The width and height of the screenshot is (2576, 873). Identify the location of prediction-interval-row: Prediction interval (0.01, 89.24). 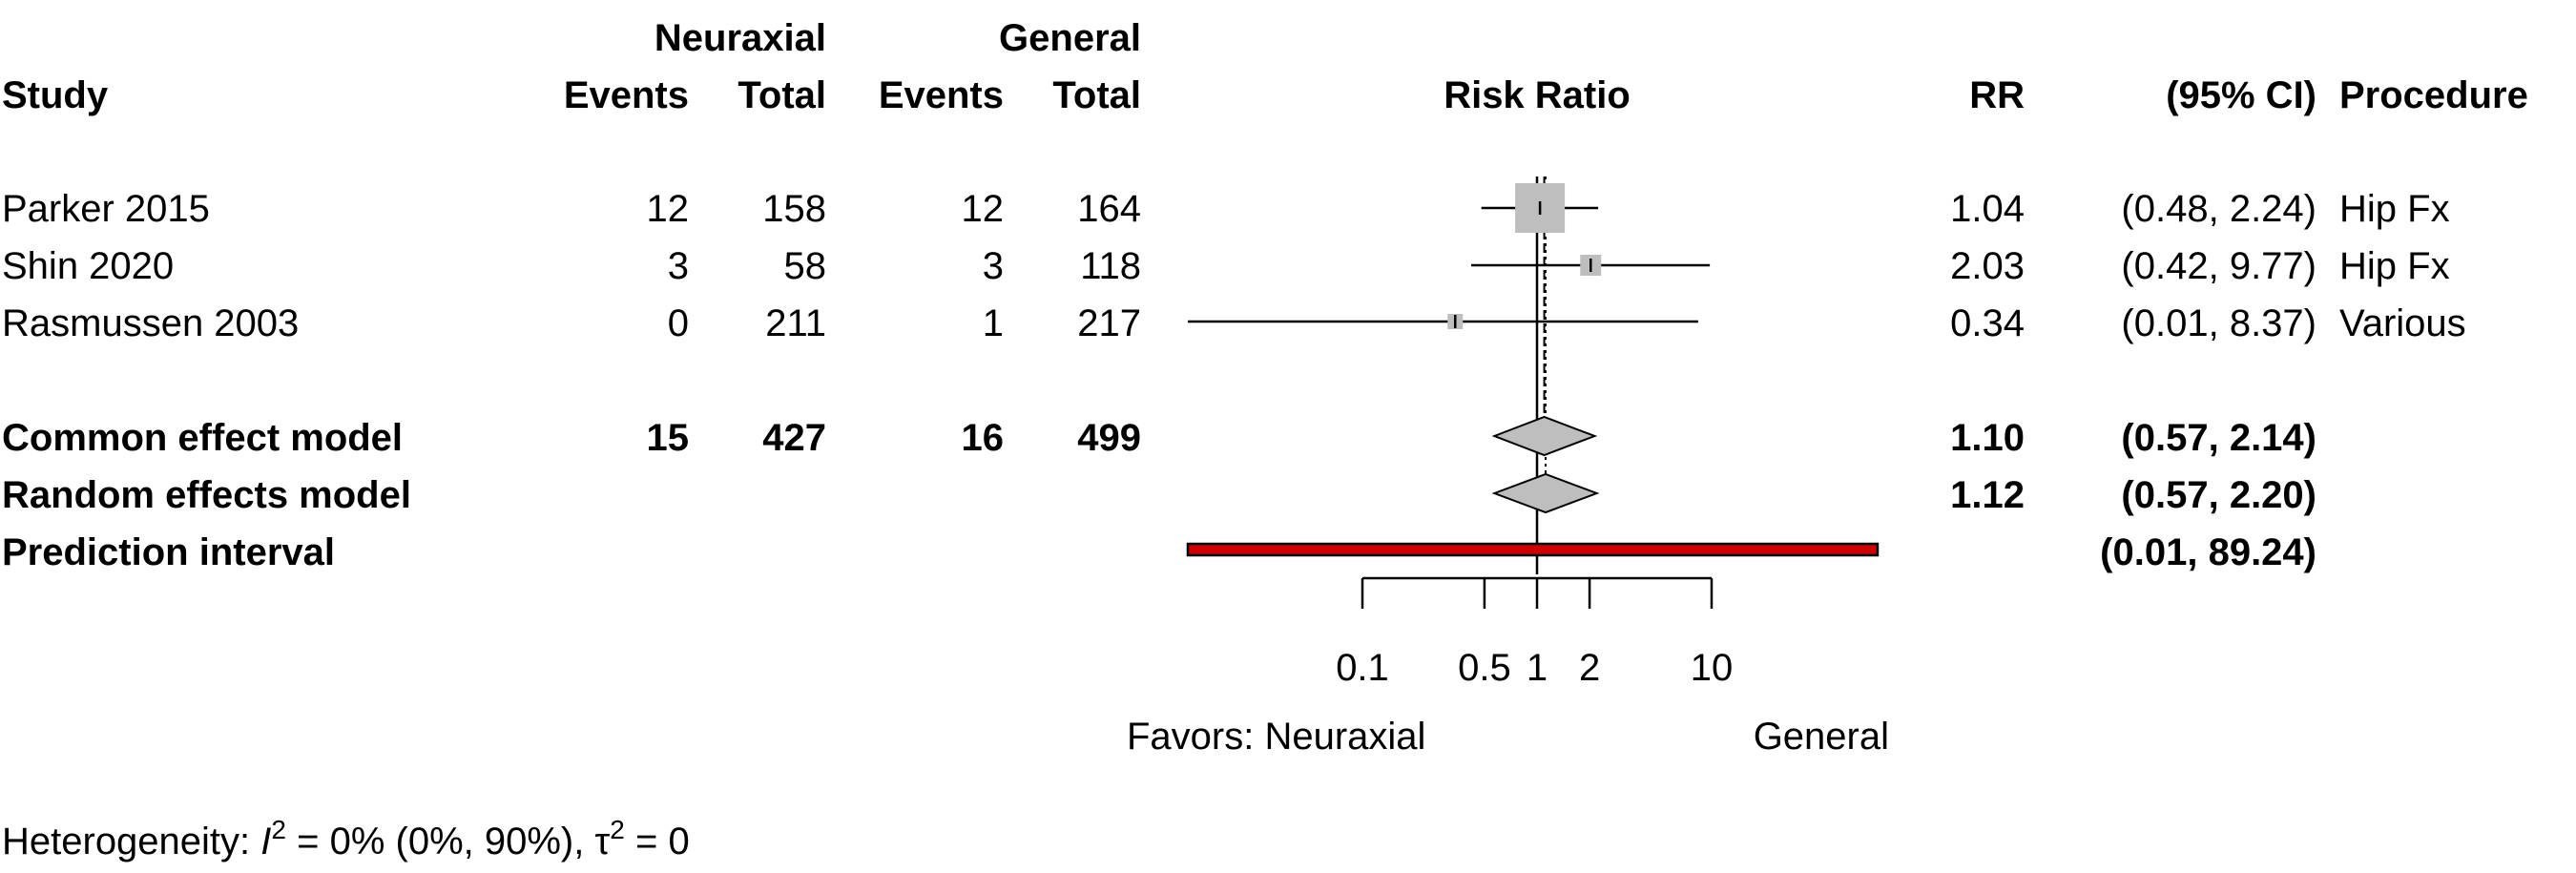
(1159, 552).